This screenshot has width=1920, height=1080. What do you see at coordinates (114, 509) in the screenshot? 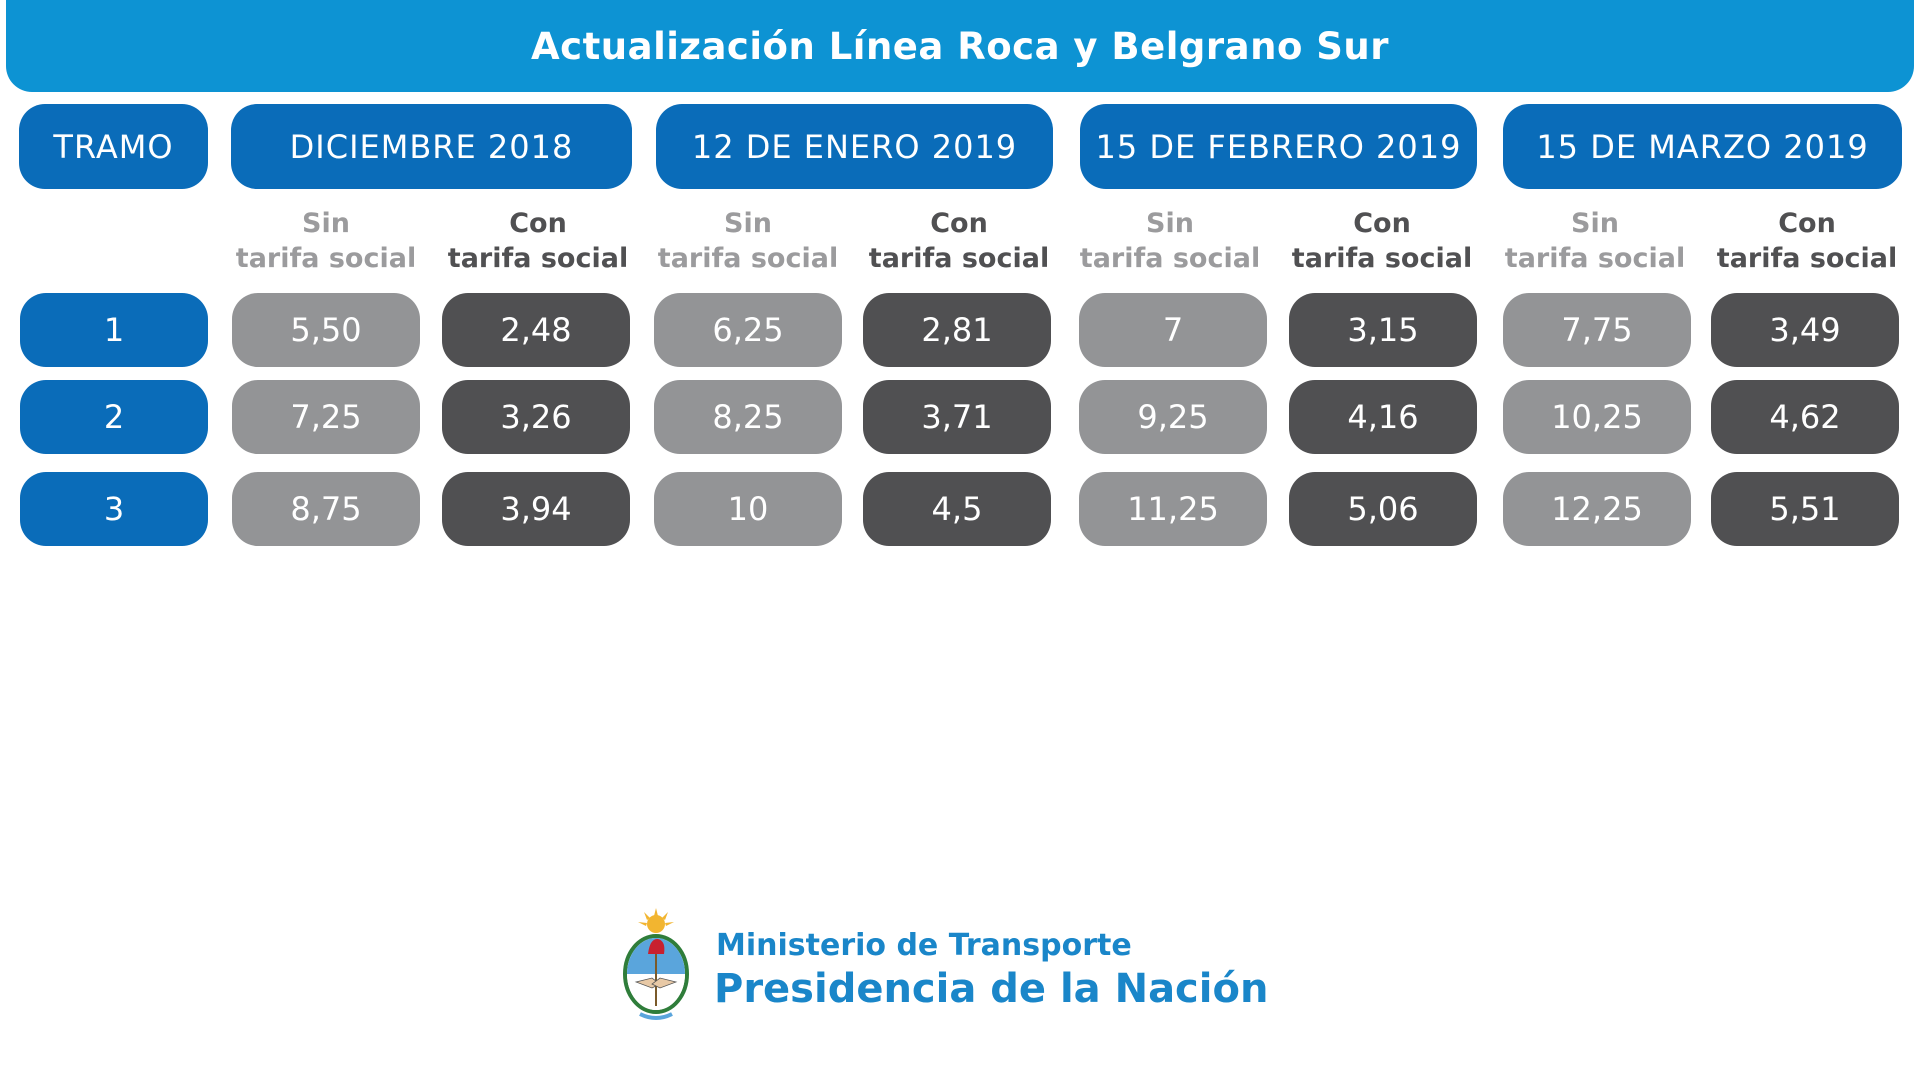
I see `tramo-cell: 3` at bounding box center [114, 509].